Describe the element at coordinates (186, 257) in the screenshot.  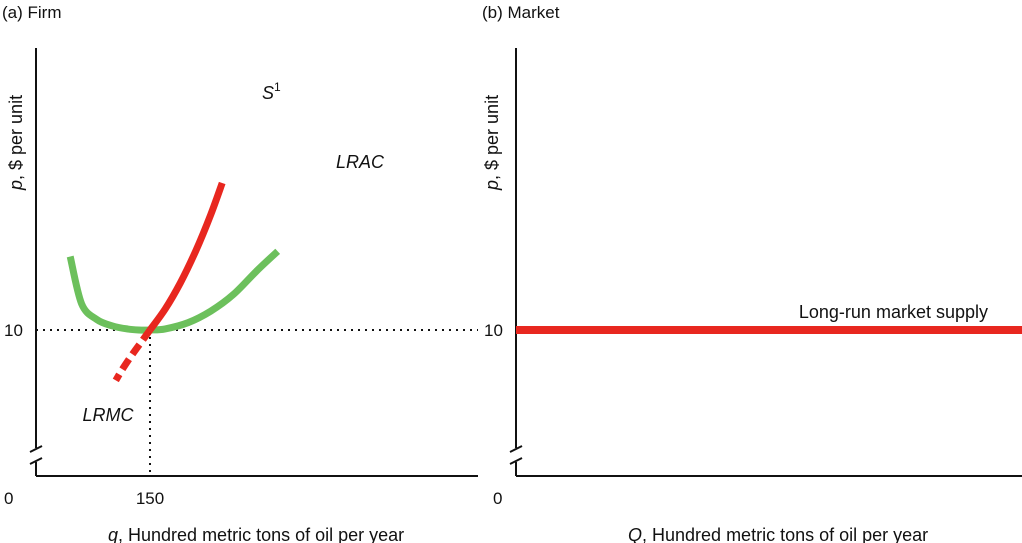
I see `firm-s1-curve` at that location.